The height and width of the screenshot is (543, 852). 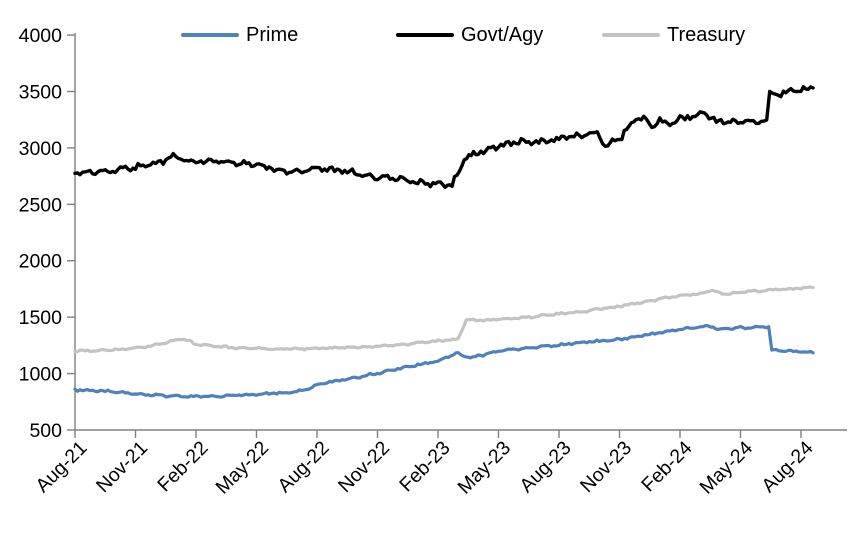 What do you see at coordinates (122, 467) in the screenshot?
I see `x-axis-tick-label: Nov-21` at bounding box center [122, 467].